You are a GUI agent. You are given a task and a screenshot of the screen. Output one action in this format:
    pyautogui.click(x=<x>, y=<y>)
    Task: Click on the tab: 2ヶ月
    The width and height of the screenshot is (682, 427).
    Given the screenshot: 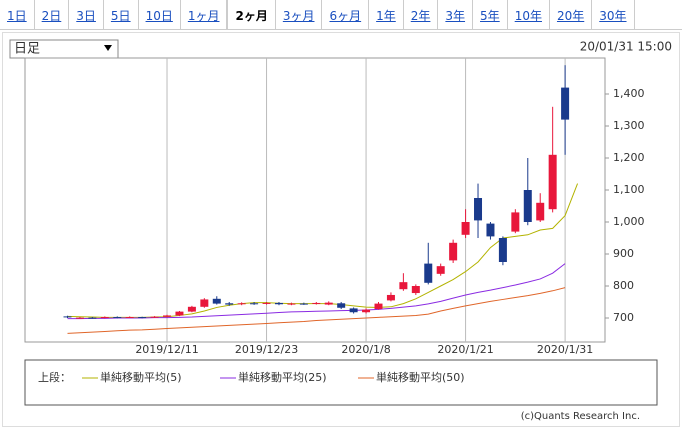 What is the action you would take?
    pyautogui.click(x=251, y=14)
    